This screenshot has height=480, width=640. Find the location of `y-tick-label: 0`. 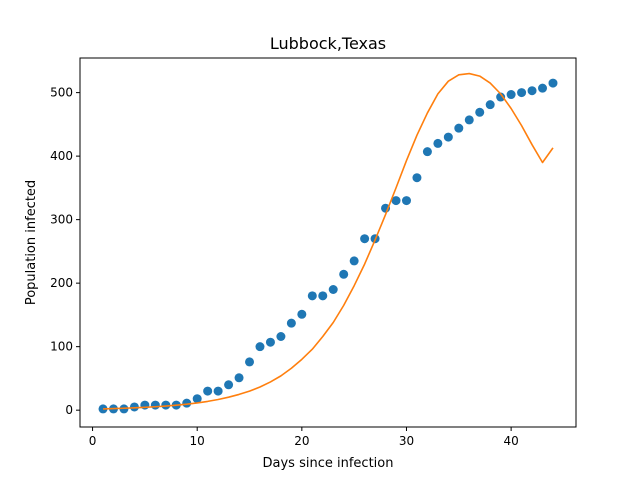

y-tick-label: 0 is located at coordinates (69, 410).